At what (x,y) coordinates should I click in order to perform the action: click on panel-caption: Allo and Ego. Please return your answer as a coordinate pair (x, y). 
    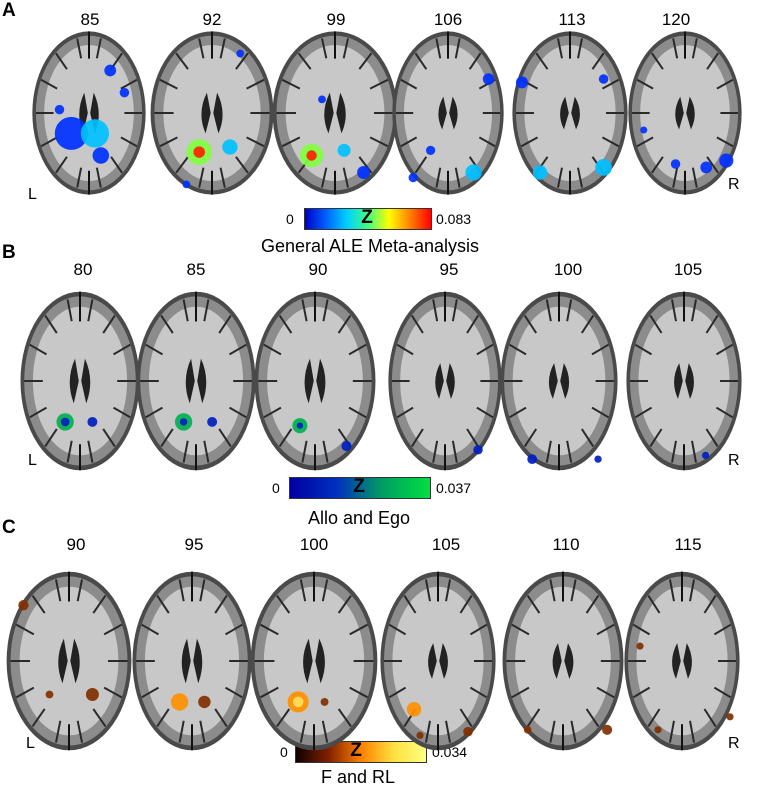
    Looking at the image, I should click on (359, 518).